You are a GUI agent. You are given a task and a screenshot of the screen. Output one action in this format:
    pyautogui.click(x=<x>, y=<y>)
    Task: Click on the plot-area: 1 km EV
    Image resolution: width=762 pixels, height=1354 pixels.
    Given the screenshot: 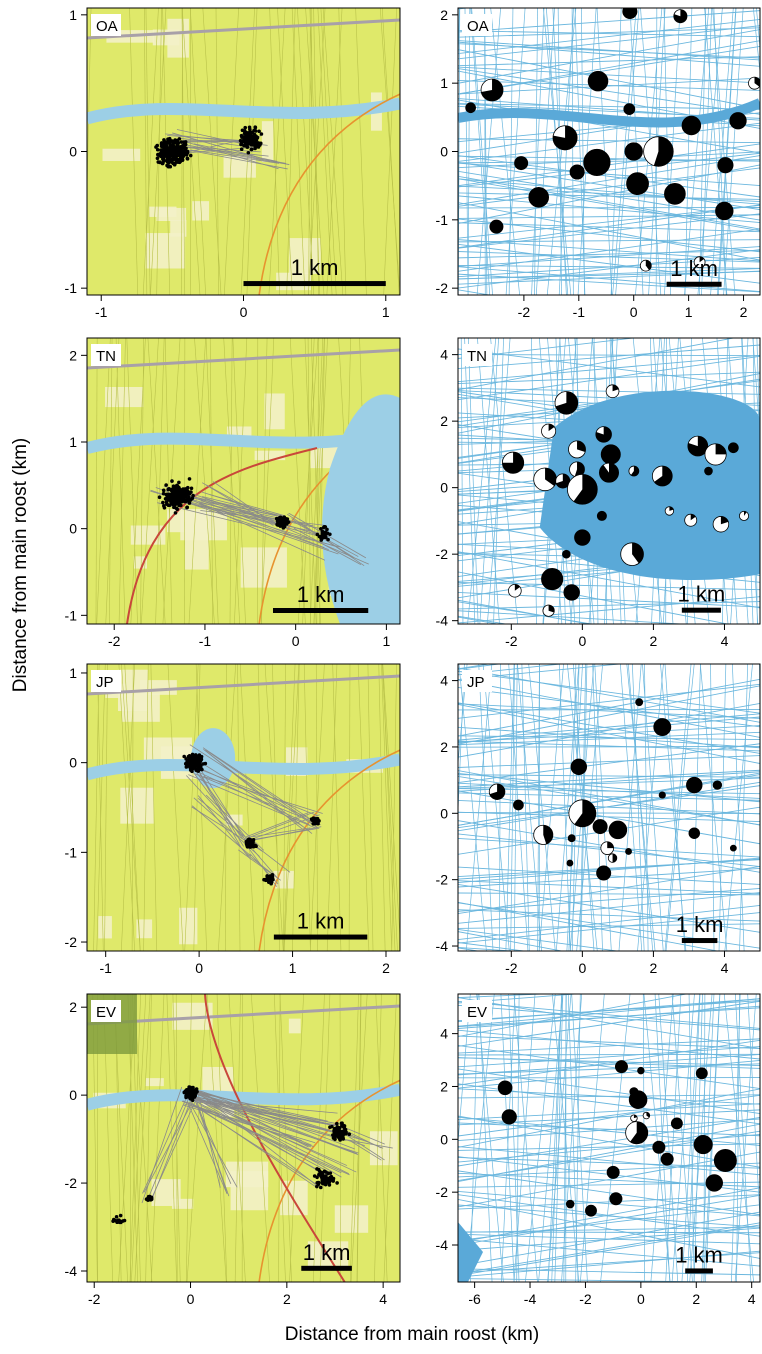 What is the action you would take?
    pyautogui.click(x=609, y=1138)
    